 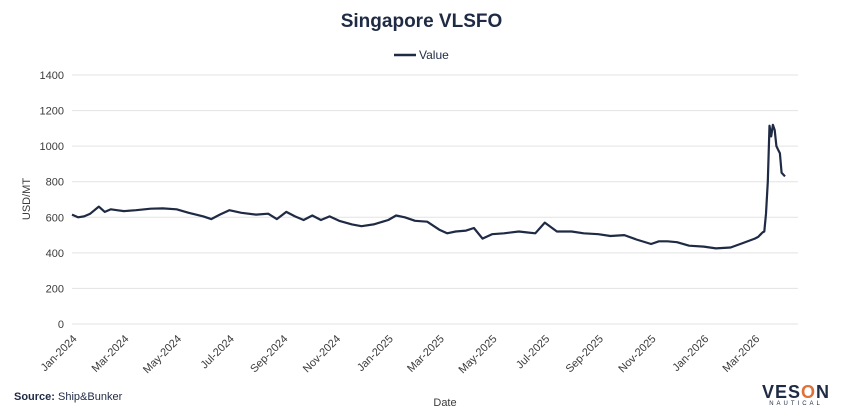 What do you see at coordinates (52, 200) in the screenshot?
I see `y-axis-ticks: 0 200 400 600 800 1000 1200 1400` at bounding box center [52, 200].